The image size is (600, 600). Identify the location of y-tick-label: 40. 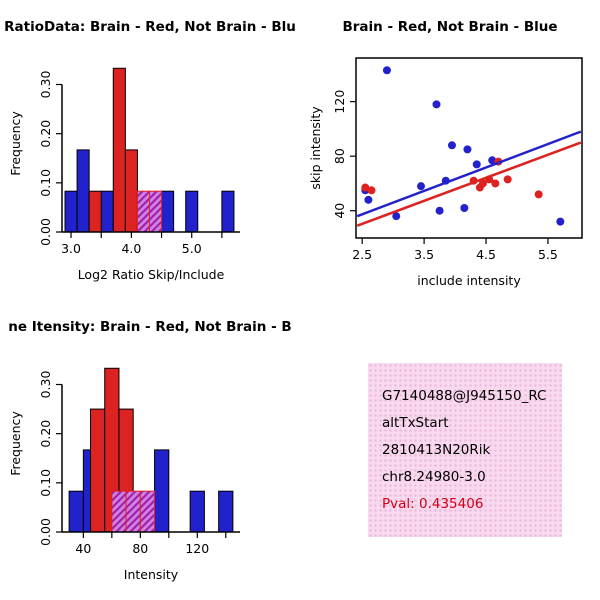
(339, 211).